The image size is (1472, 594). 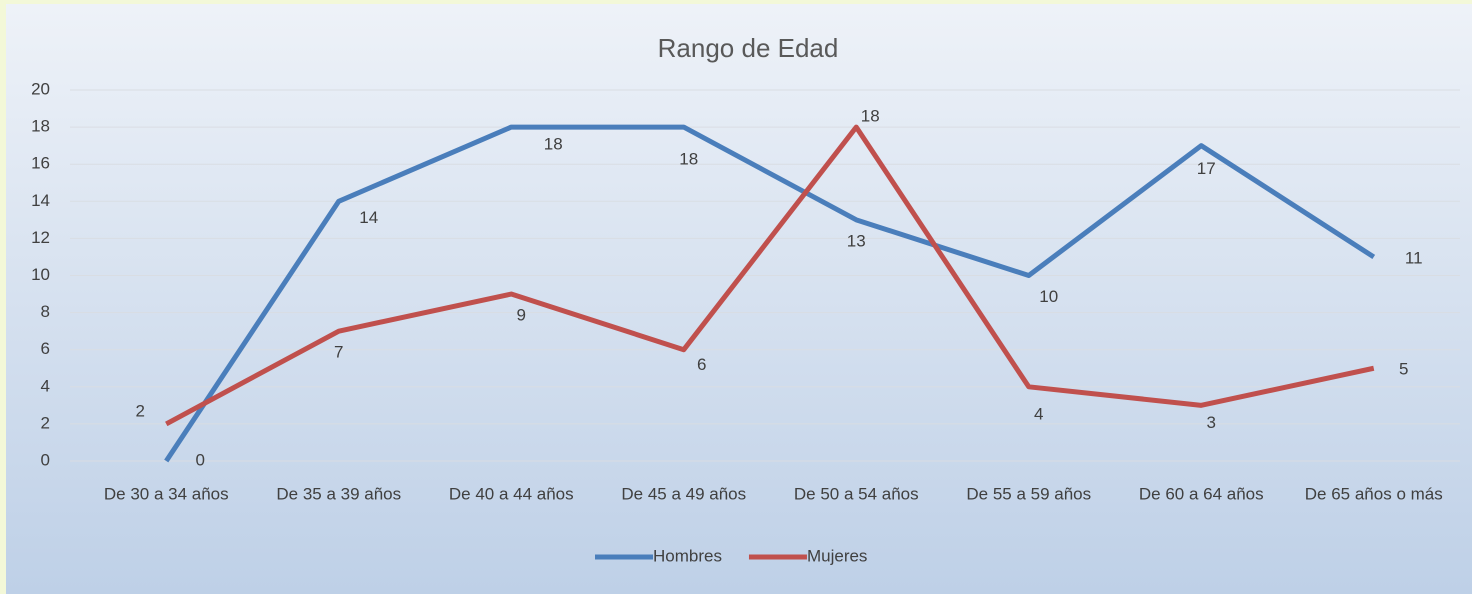 I want to click on data-label: 7, so click(x=338, y=352).